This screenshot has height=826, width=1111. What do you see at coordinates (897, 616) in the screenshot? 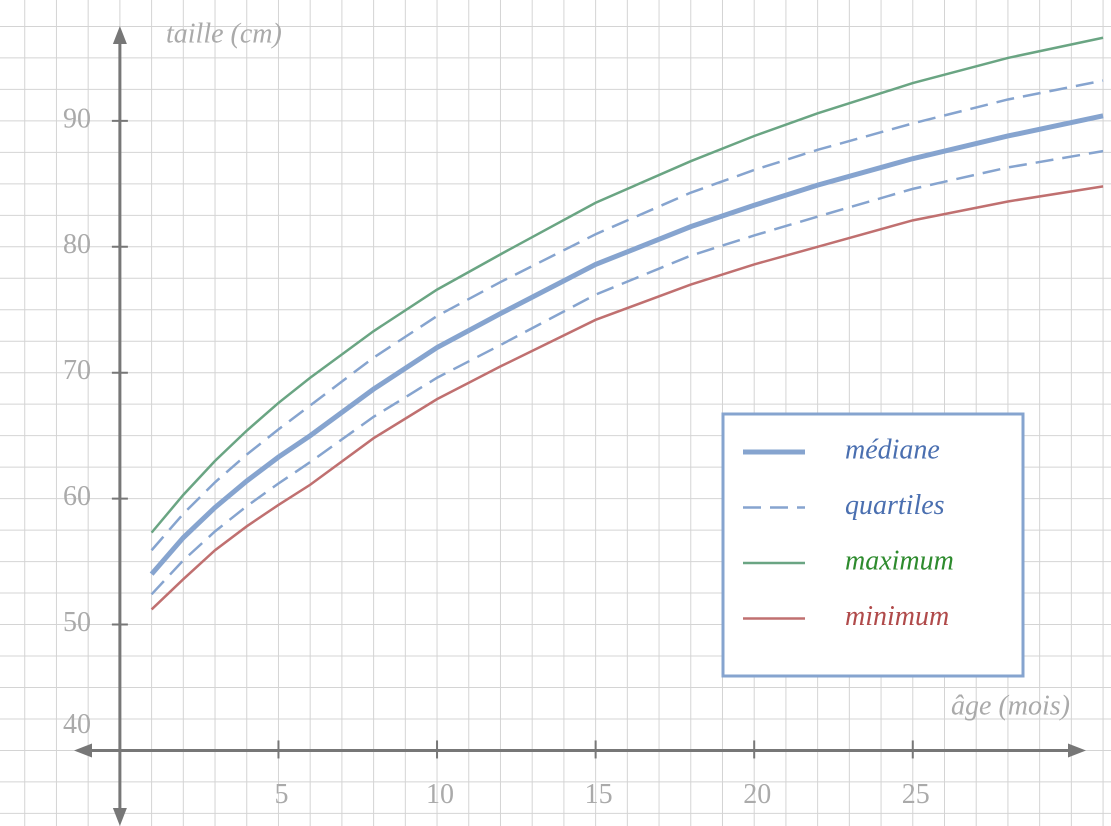
I see `legend-label: minimum` at bounding box center [897, 616].